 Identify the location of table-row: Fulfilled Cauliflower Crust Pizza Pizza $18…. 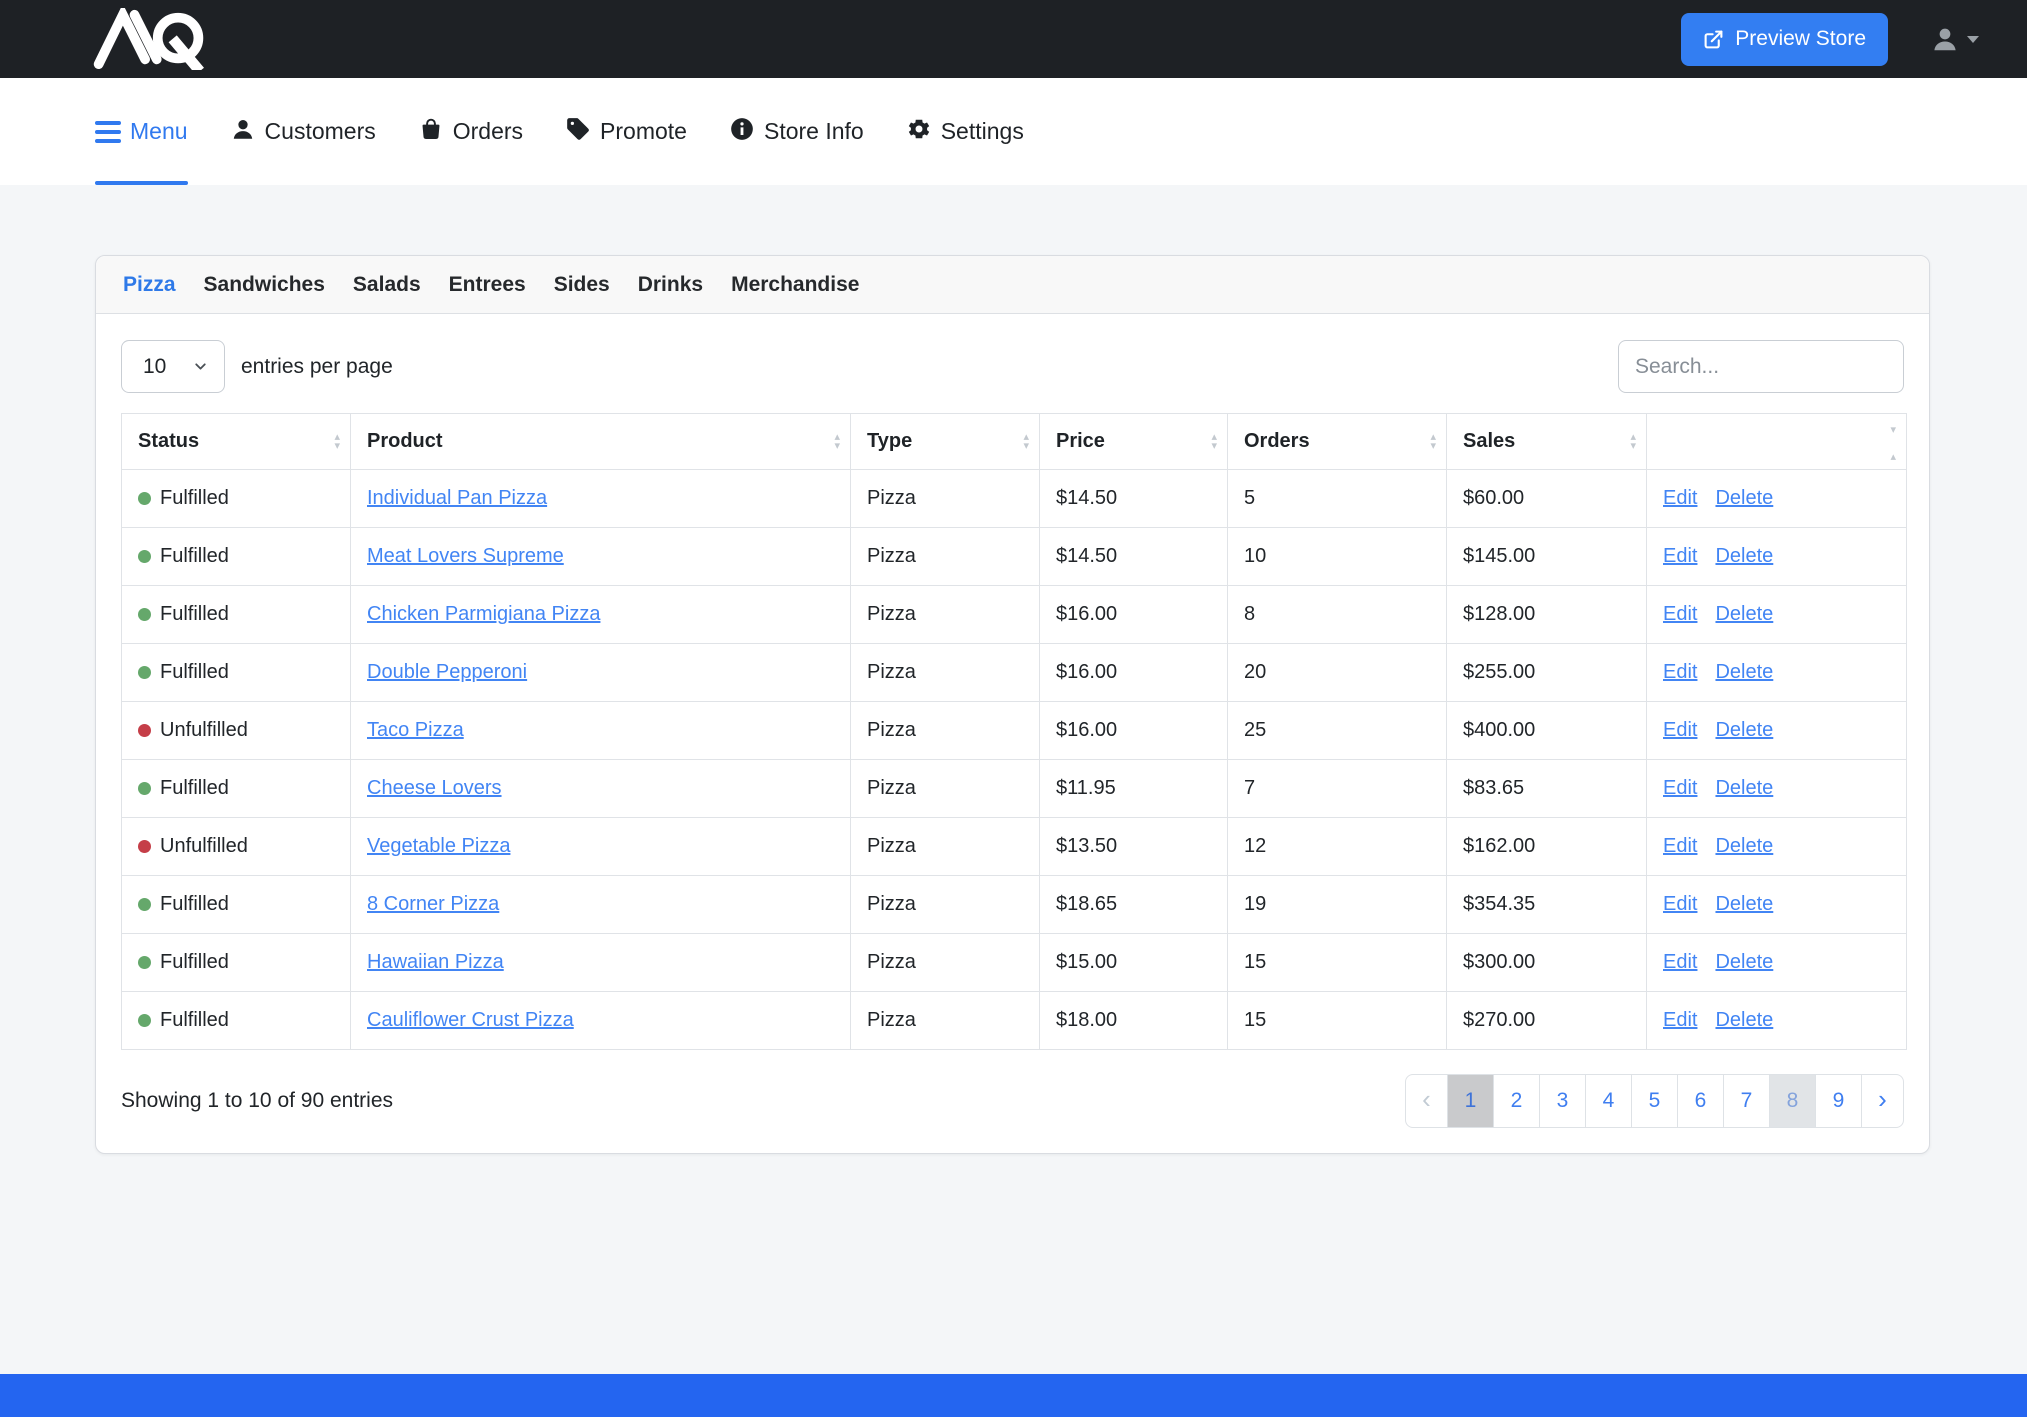
(1014, 1020).